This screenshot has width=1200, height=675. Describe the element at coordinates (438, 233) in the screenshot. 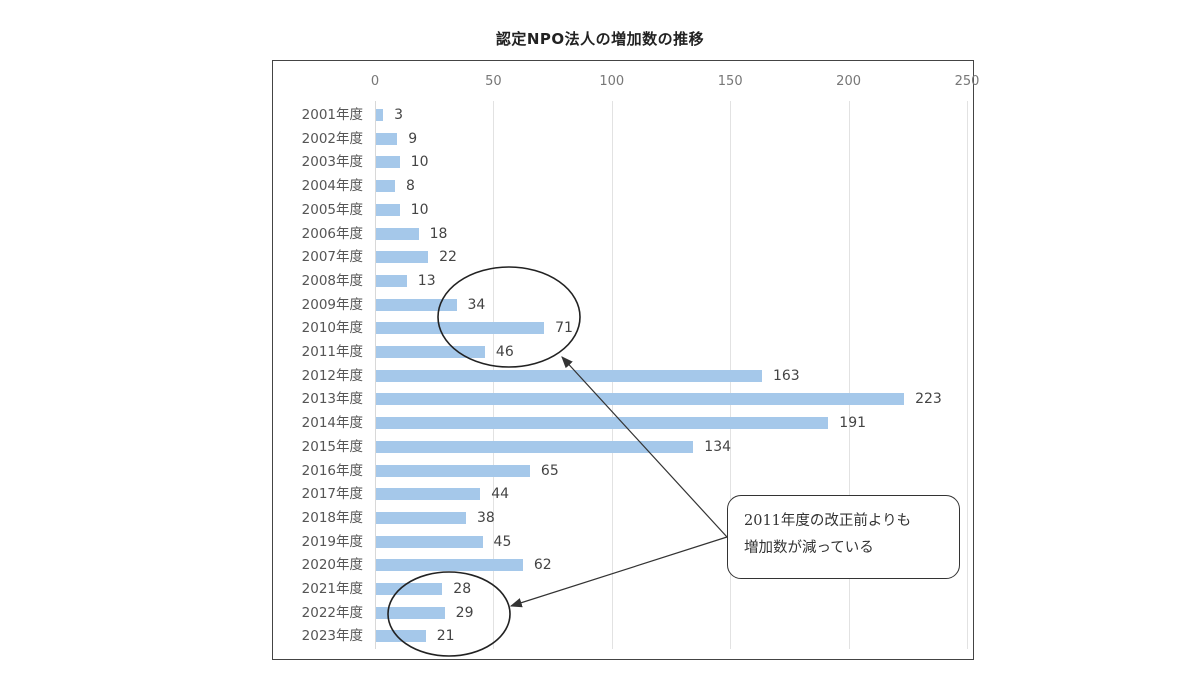

I see `data-label: 18` at that location.